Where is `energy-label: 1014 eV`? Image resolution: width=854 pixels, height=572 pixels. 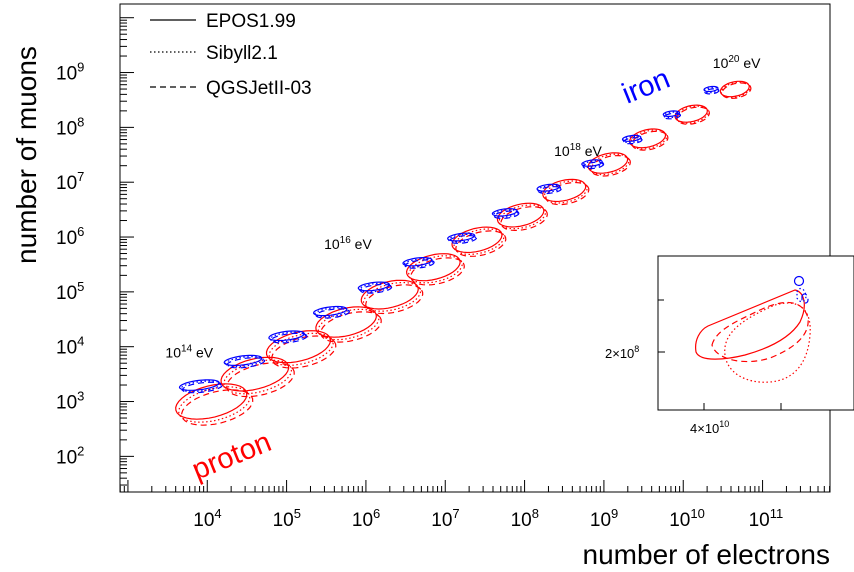
energy-label: 1014 eV is located at coordinates (189, 352).